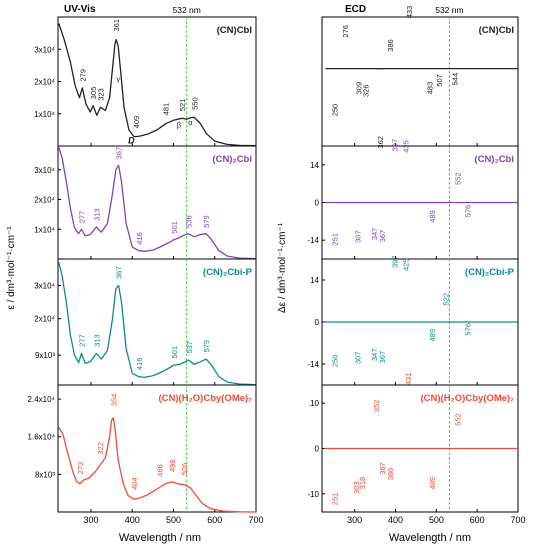 Image resolution: width=533 pixels, height=550 pixels. I want to click on guide-label: 532 nm, so click(449, 10).